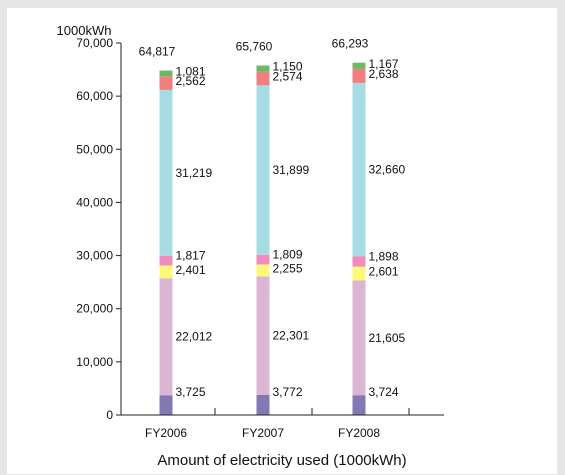  What do you see at coordinates (288, 392) in the screenshot?
I see `segment-value-label: 3,772` at bounding box center [288, 392].